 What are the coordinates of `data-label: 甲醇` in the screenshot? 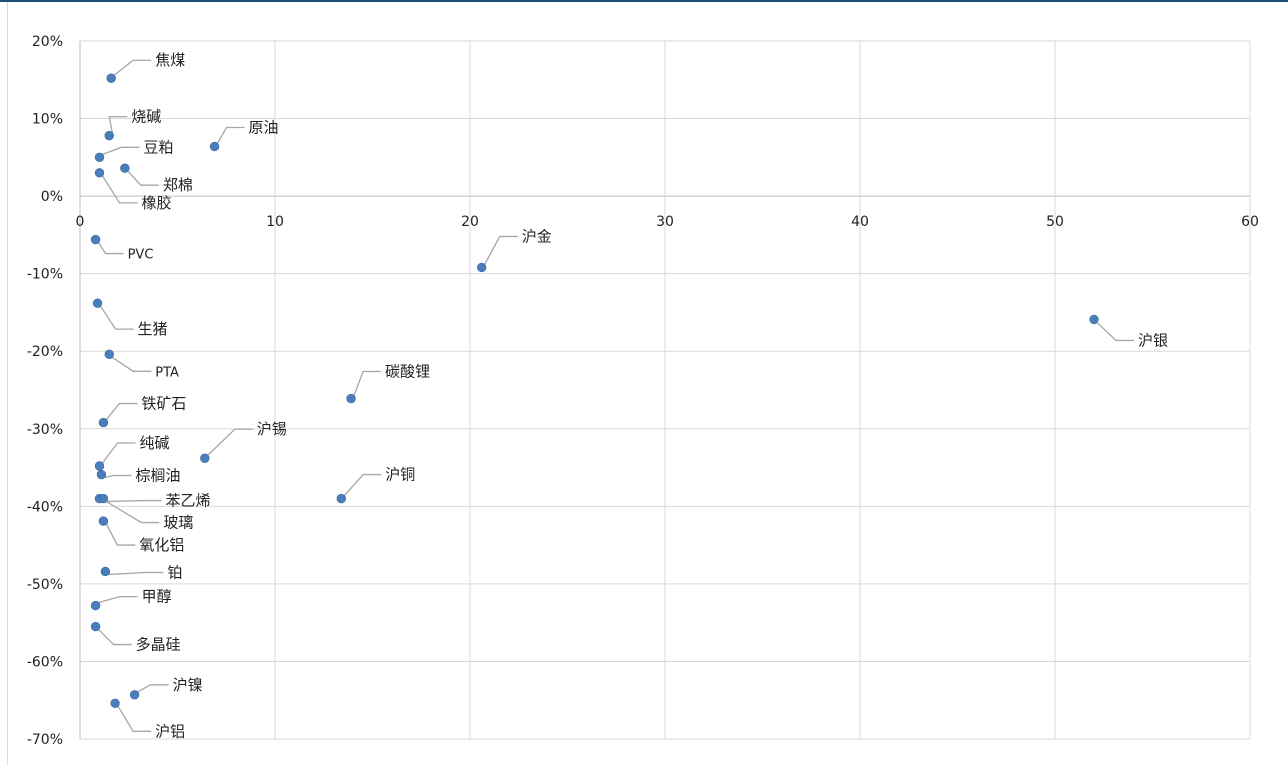 It's located at (157, 597).